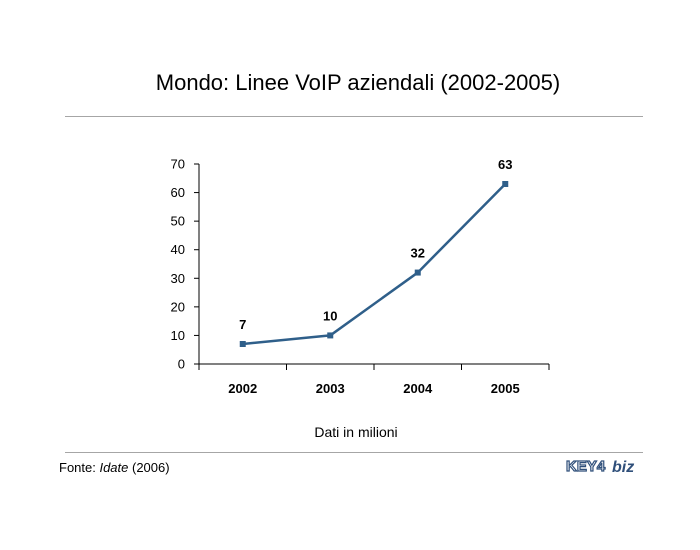  I want to click on data-label: 32, so click(418, 253).